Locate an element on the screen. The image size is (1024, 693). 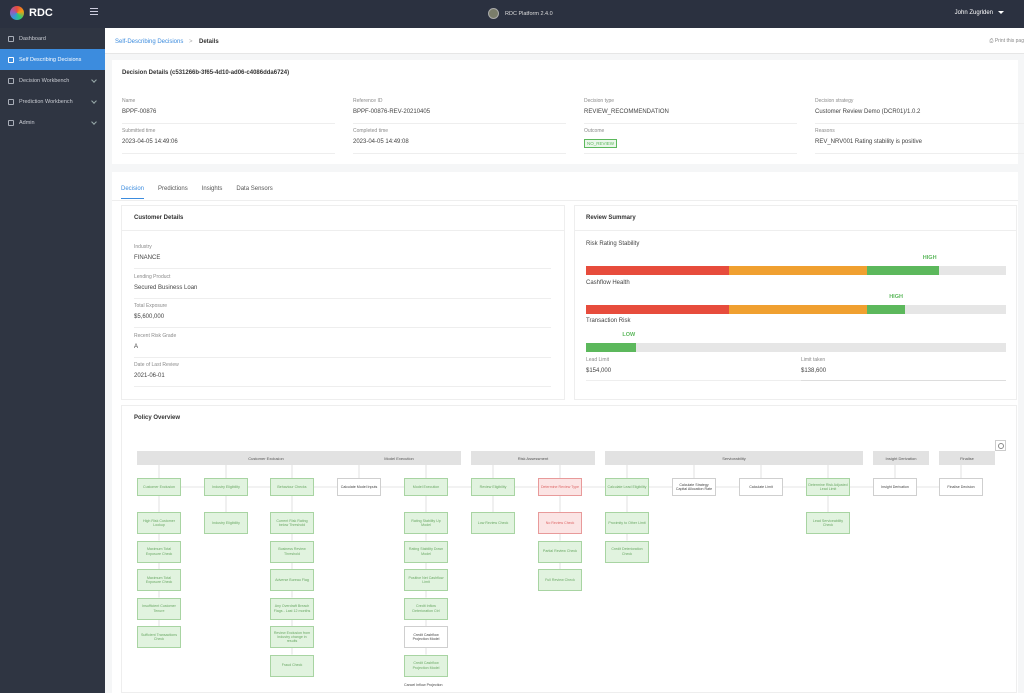
policy-subnode: Partial Review Check is located at coordinates (560, 551).